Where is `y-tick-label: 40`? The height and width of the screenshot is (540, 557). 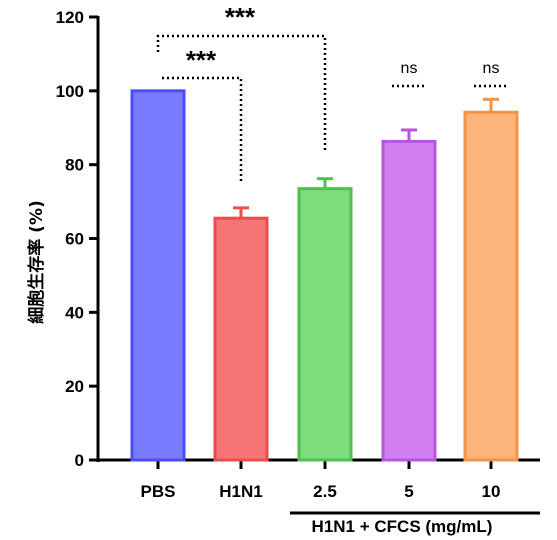
y-tick-label: 40 is located at coordinates (74, 312).